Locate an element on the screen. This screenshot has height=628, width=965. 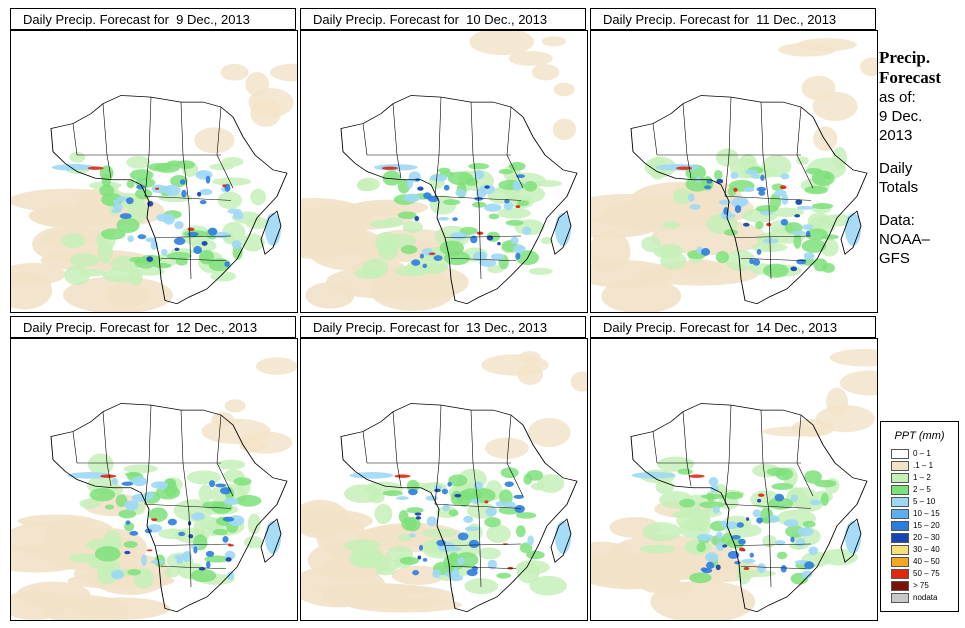
legend-row: 2 – 5 is located at coordinates (923, 490).